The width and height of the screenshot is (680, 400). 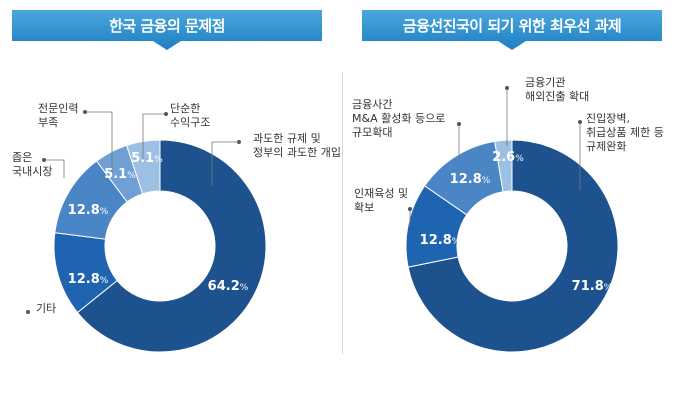 I want to click on value-label-1-0: 71.8%, so click(x=592, y=286).